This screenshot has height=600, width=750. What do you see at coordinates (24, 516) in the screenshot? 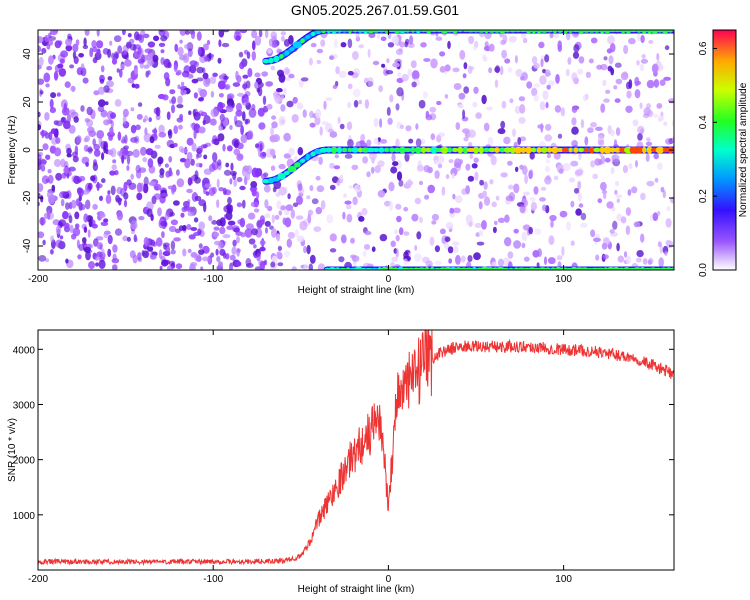
I see `snr-y-tick-label: 1000` at bounding box center [24, 516].